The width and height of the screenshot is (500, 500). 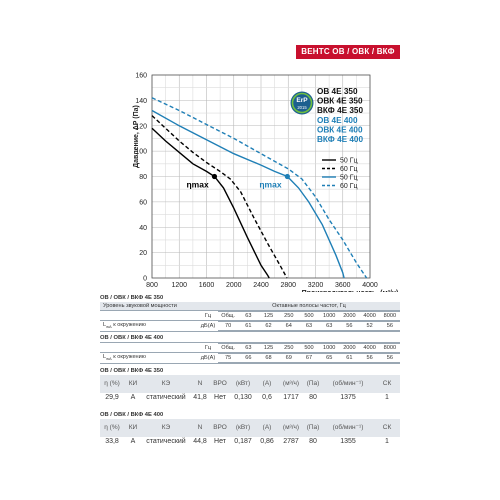 What do you see at coordinates (389, 315) in the screenshot?
I see `sound-band-header: 8000` at bounding box center [389, 315].